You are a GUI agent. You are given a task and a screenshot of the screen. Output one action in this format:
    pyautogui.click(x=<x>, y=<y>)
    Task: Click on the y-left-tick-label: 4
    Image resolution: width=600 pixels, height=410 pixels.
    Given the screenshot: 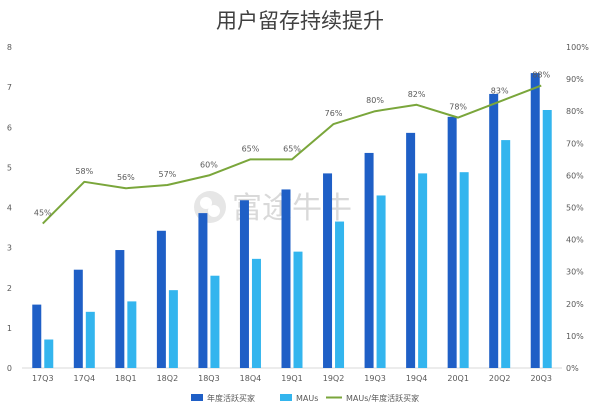 What is the action you would take?
    pyautogui.click(x=9, y=208)
    